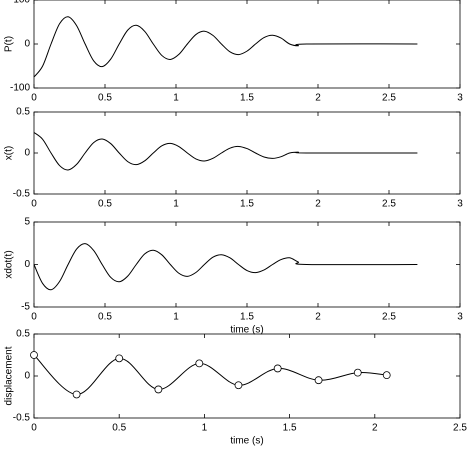 The image size is (474, 474). I want to click on y-axis-label: displacement, so click(9, 375).